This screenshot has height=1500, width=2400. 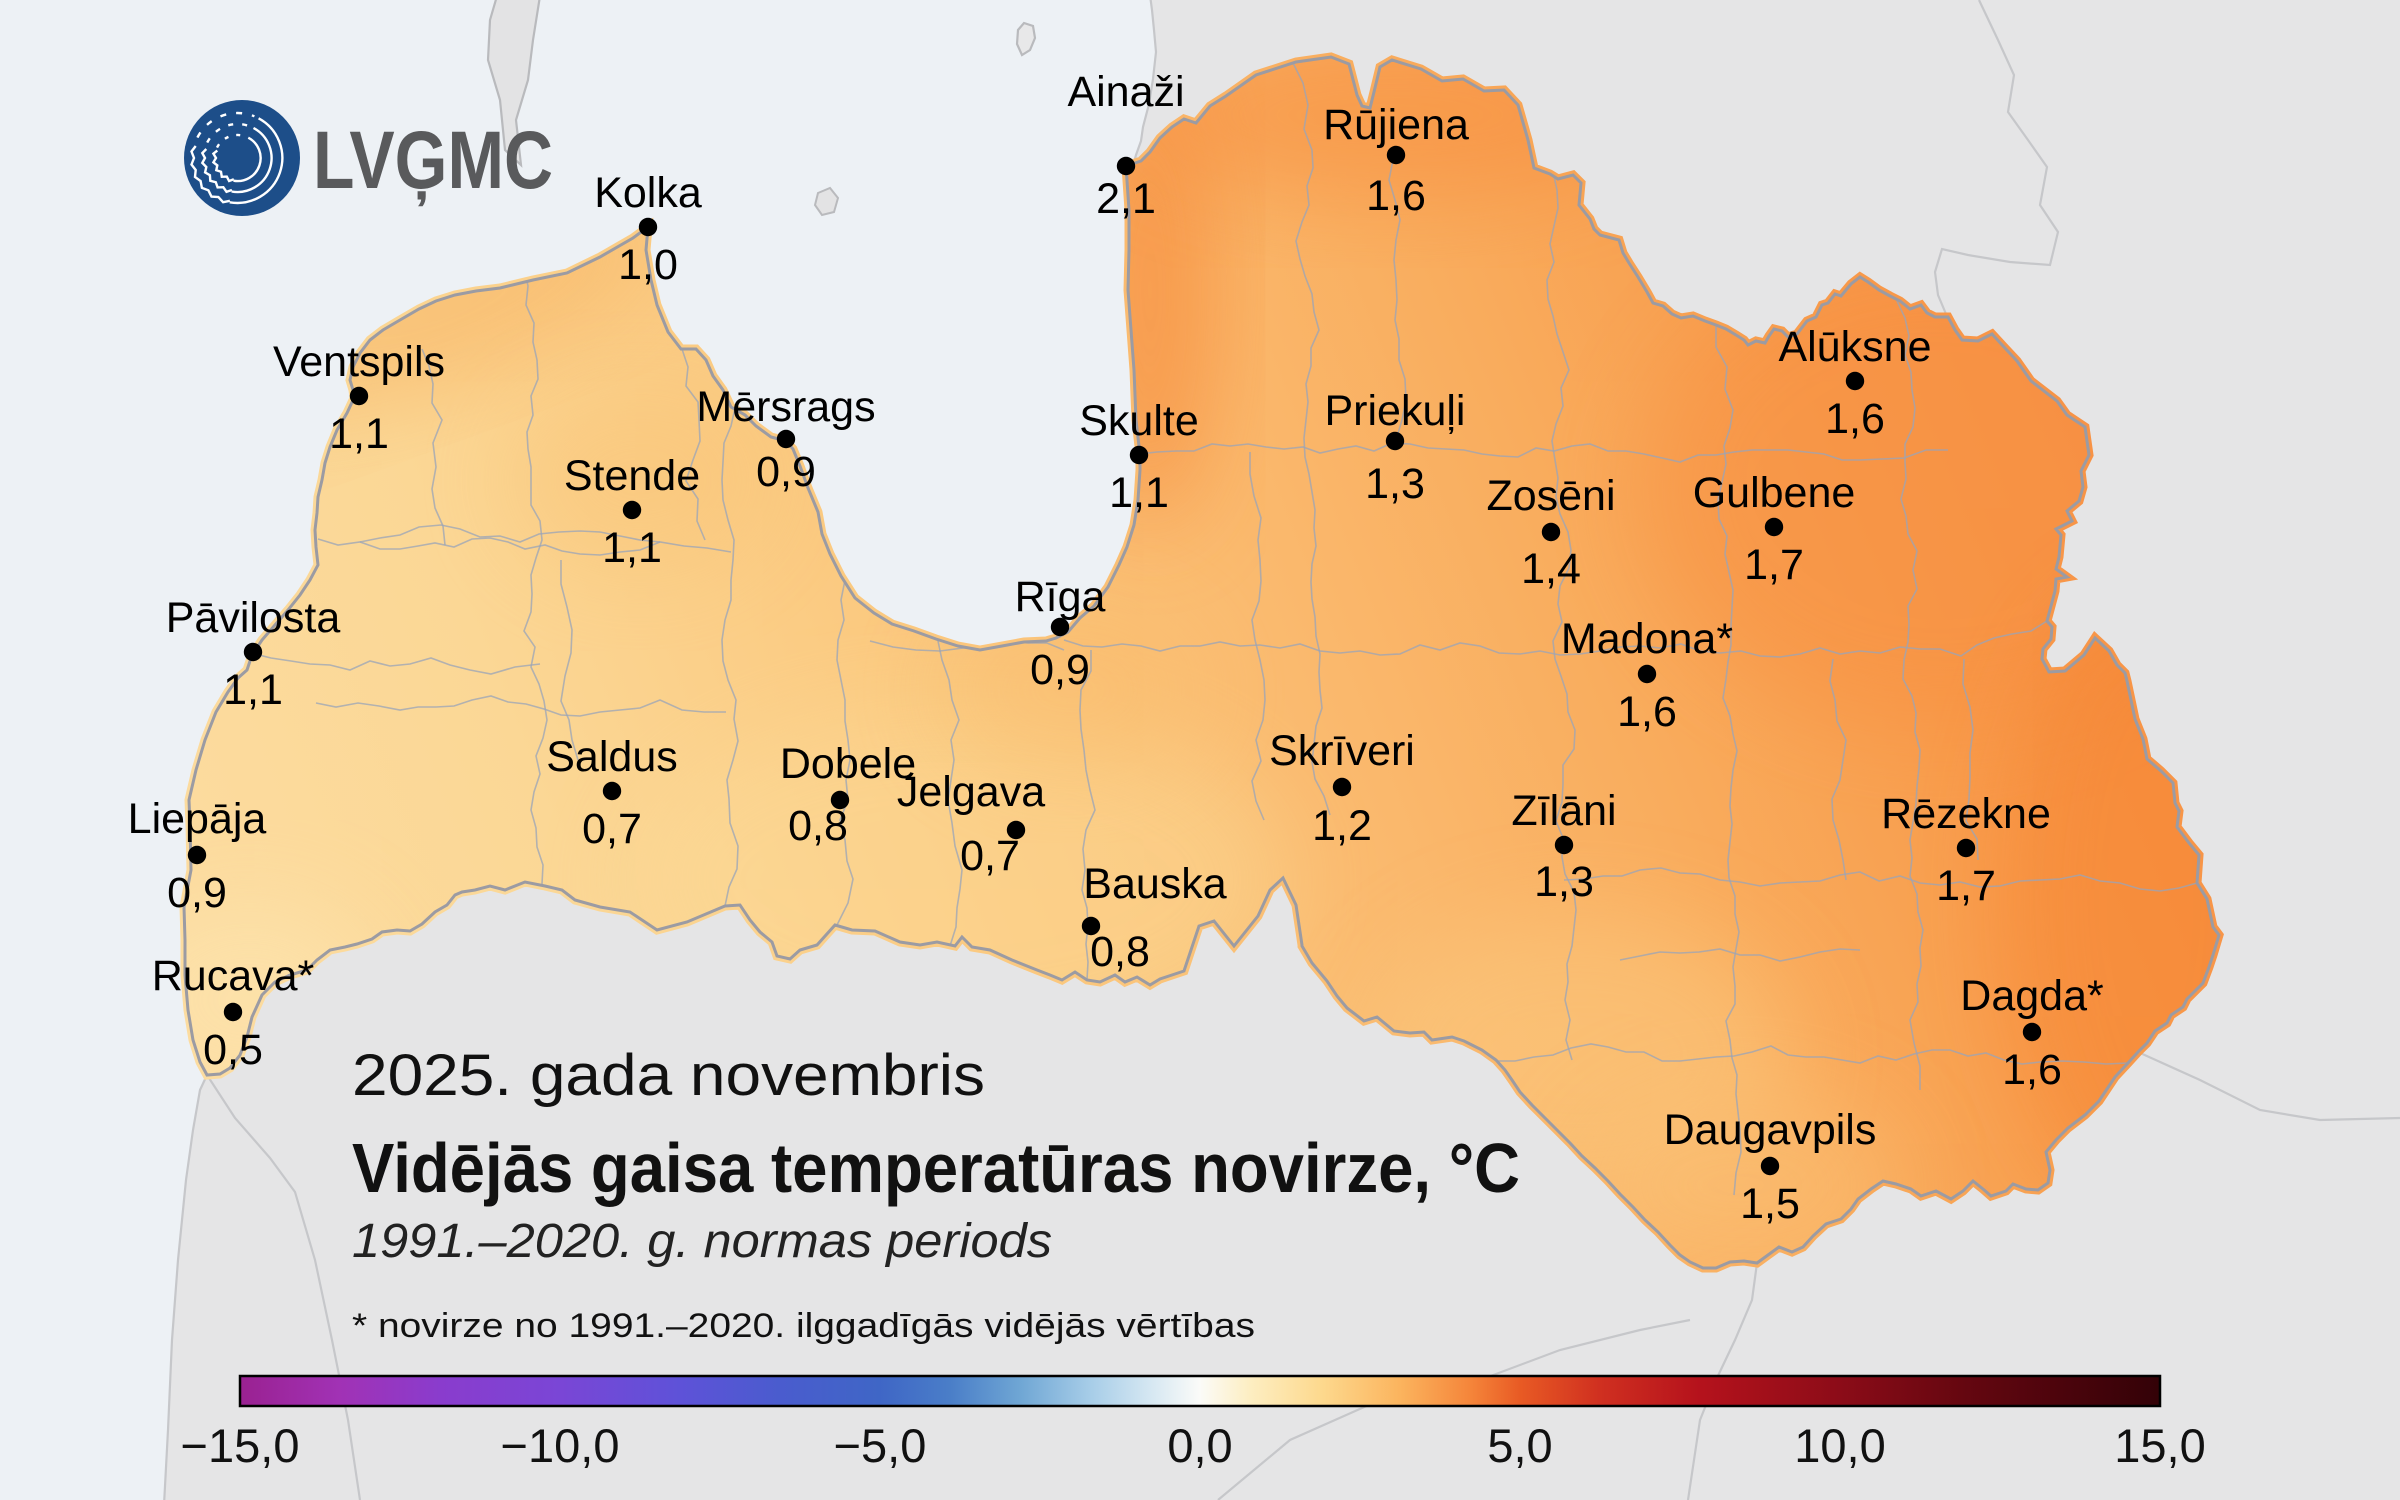 I want to click on svg-text: Pāvilosta, so click(x=253, y=618).